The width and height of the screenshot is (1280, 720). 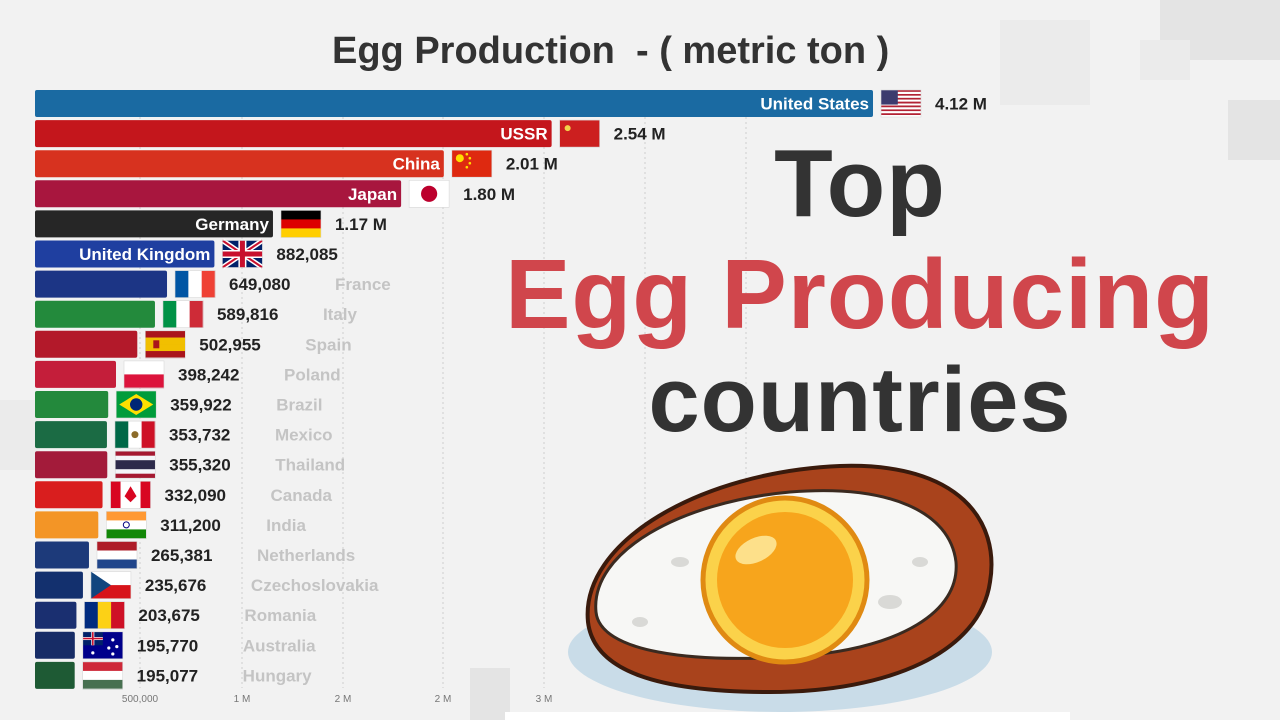 What do you see at coordinates (200, 405) in the screenshot?
I see `value-label: 359,922` at bounding box center [200, 405].